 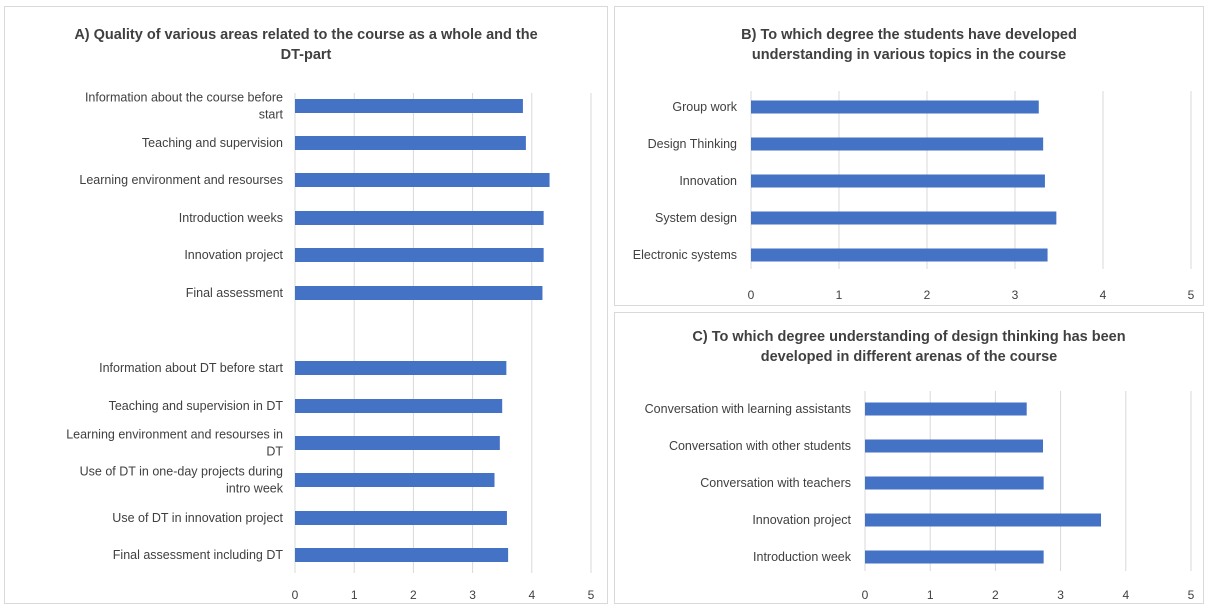 What do you see at coordinates (191, 368) in the screenshot?
I see `category-label: Information about DT before start` at bounding box center [191, 368].